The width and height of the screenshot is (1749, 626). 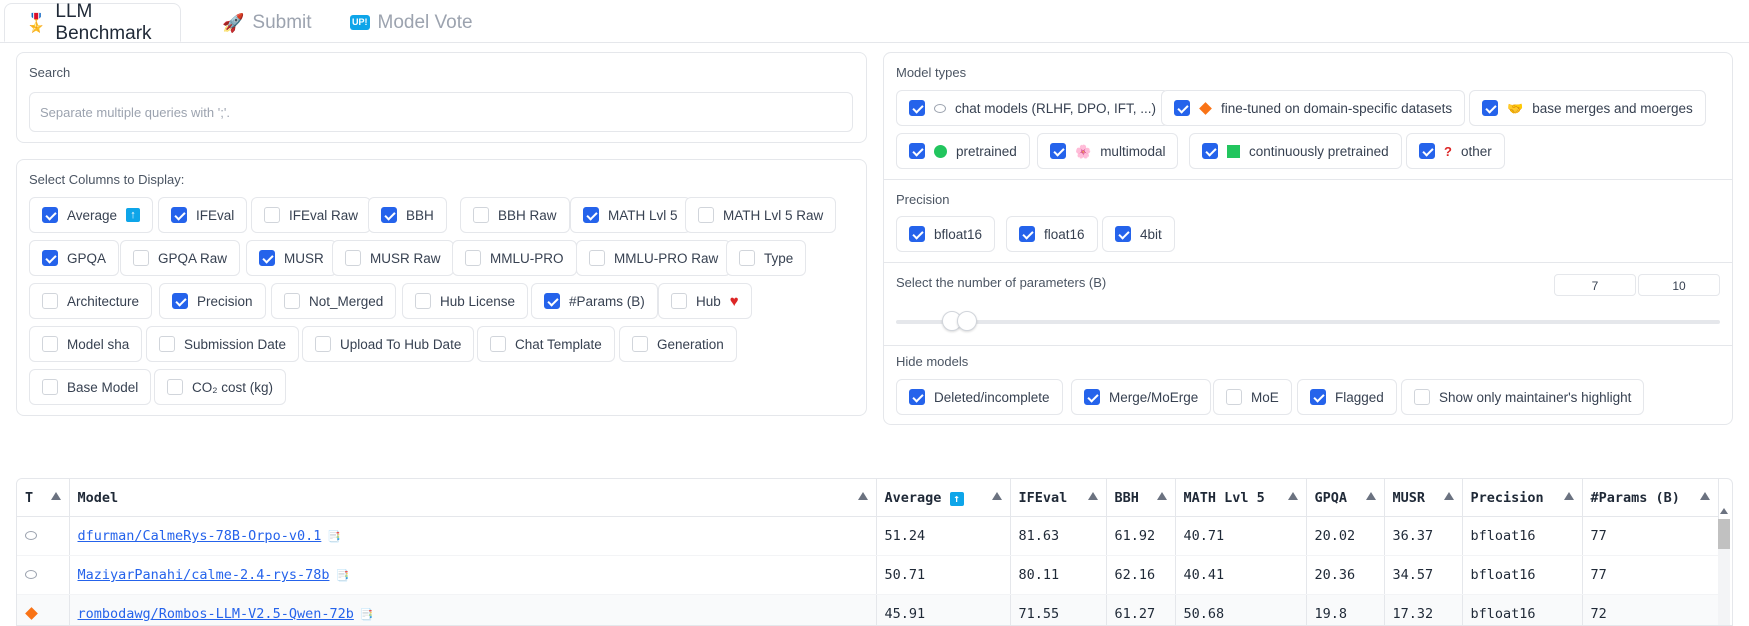 I want to click on column-toggle-gpqa: GPQA, so click(x=74, y=258).